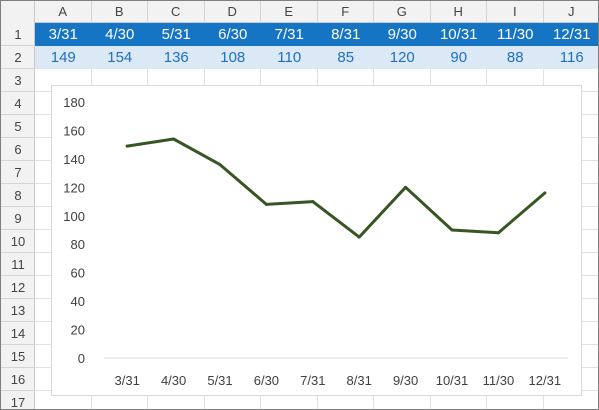 This screenshot has height=410, width=599. Describe the element at coordinates (18, 400) in the screenshot. I see `row-header-17: 17` at that location.